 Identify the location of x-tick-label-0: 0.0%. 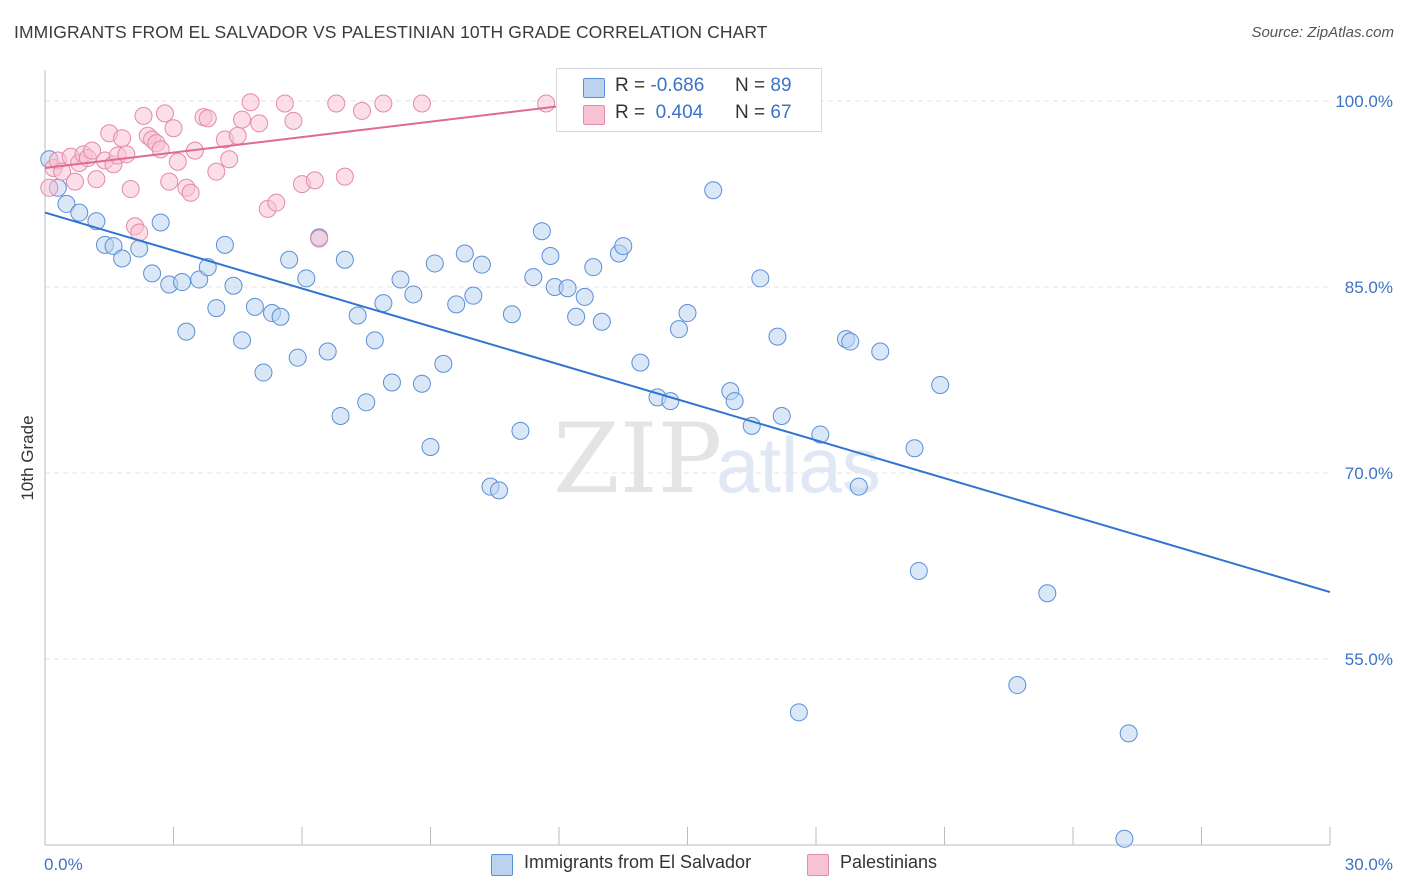
(63, 864).